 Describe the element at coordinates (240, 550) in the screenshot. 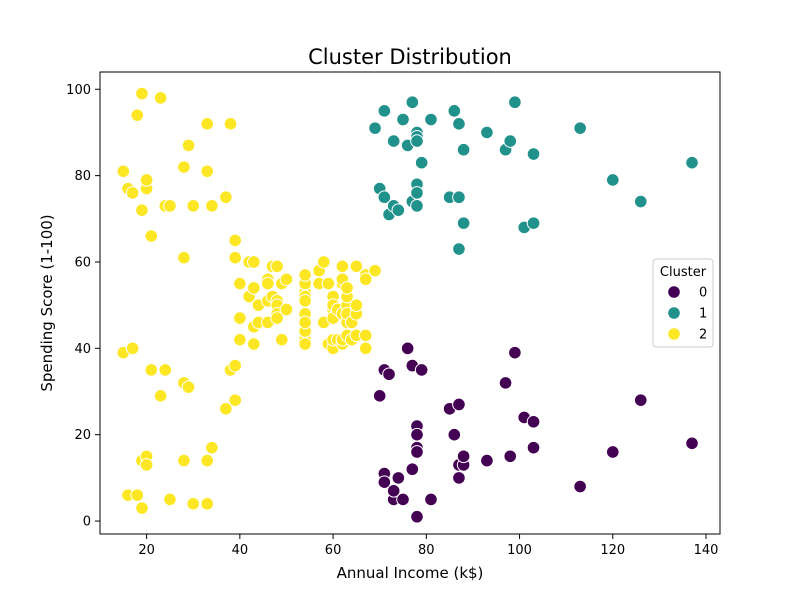

I see `x-tick-label: 40` at that location.